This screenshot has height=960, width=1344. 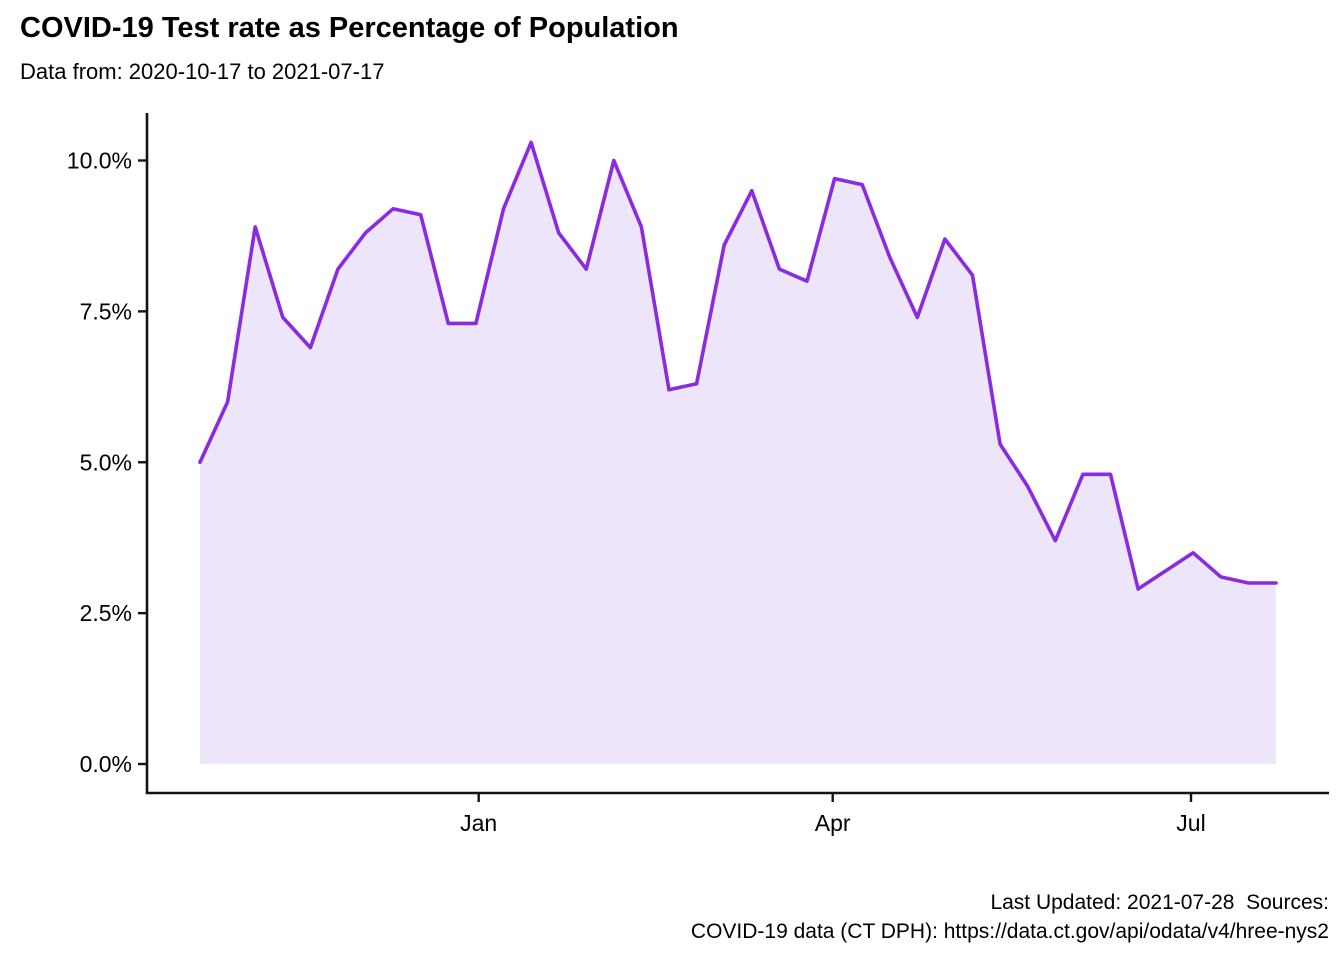 What do you see at coordinates (1159, 902) in the screenshot?
I see `caption-line-1: Last Updated: 2021-07-28 Sources:` at bounding box center [1159, 902].